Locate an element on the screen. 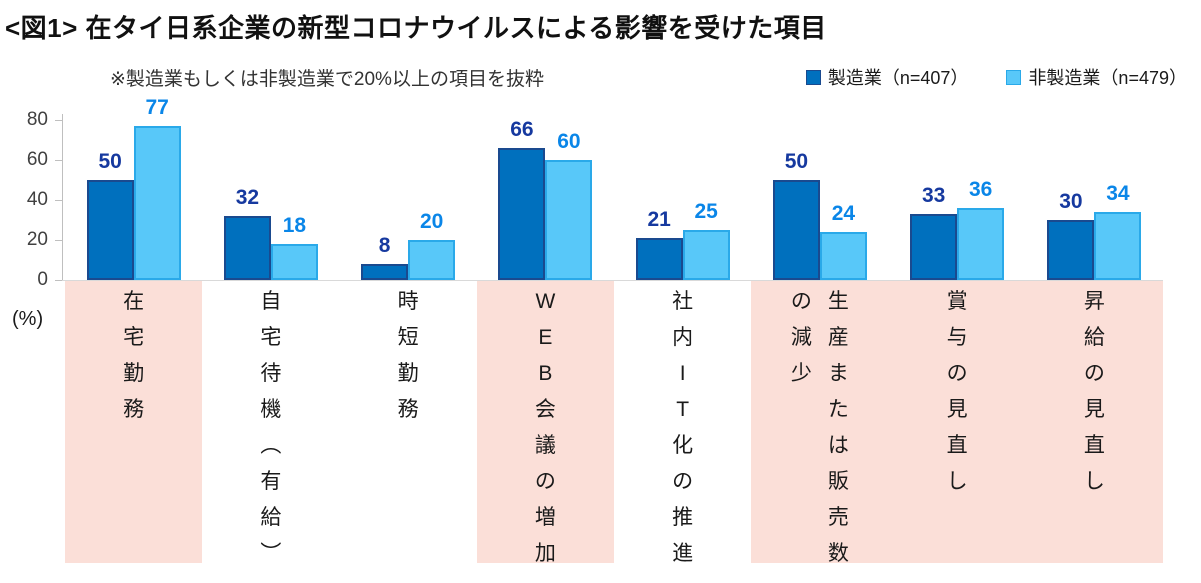 This screenshot has height=583, width=1201. value-label-non-manufacturing: 24 is located at coordinates (843, 213).